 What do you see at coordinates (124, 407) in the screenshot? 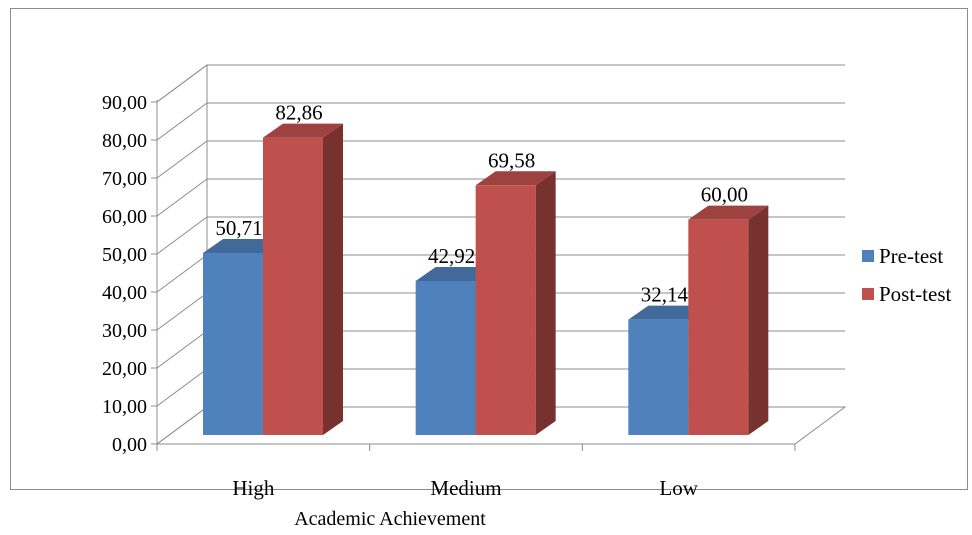
I see `y-tick-label: 10,00` at bounding box center [124, 407].